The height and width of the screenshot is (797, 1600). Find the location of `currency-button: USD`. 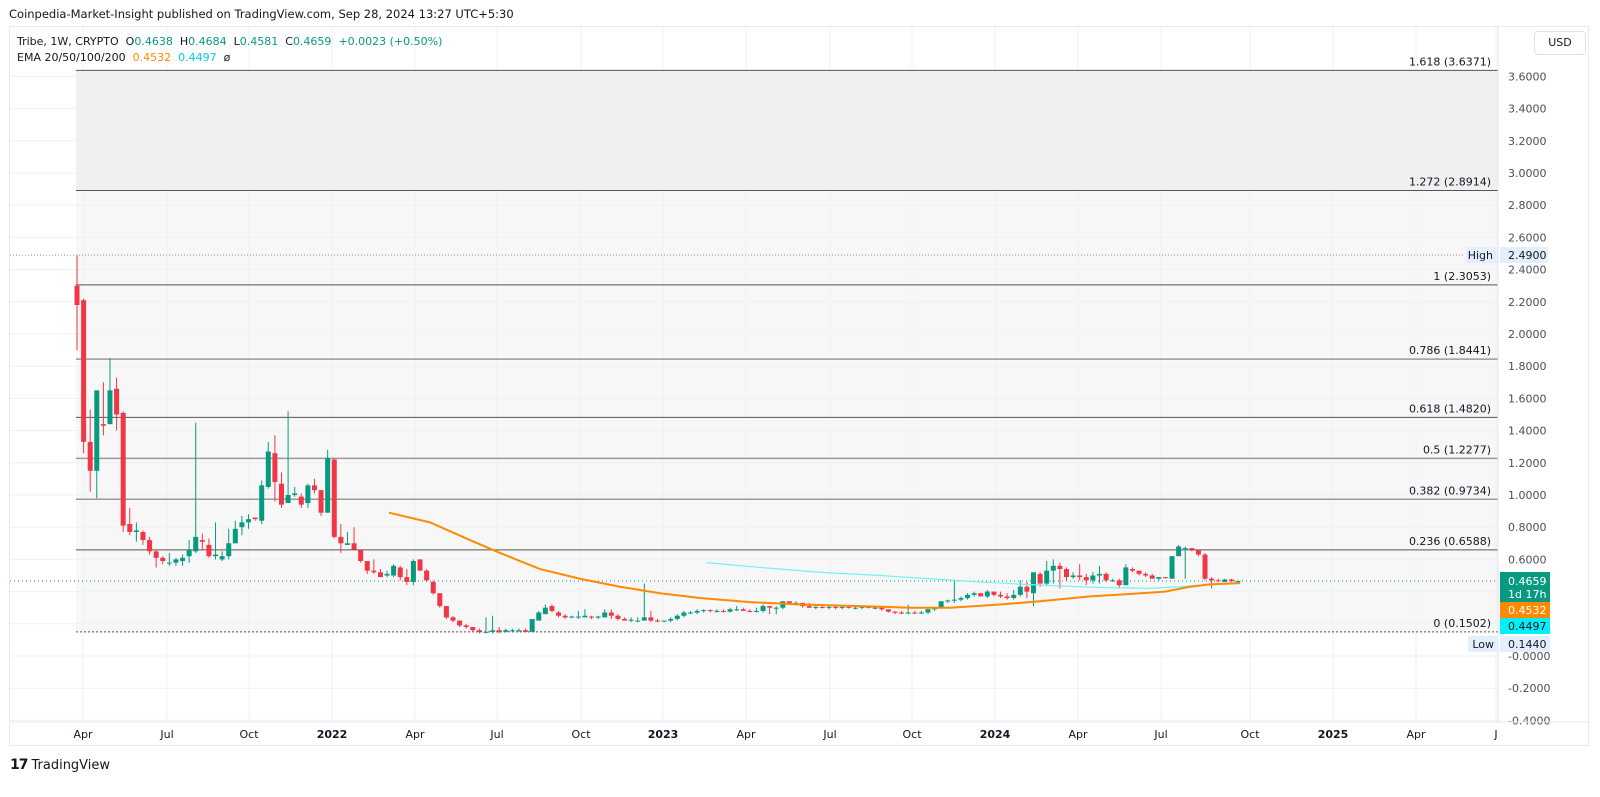

currency-button: USD is located at coordinates (1560, 43).